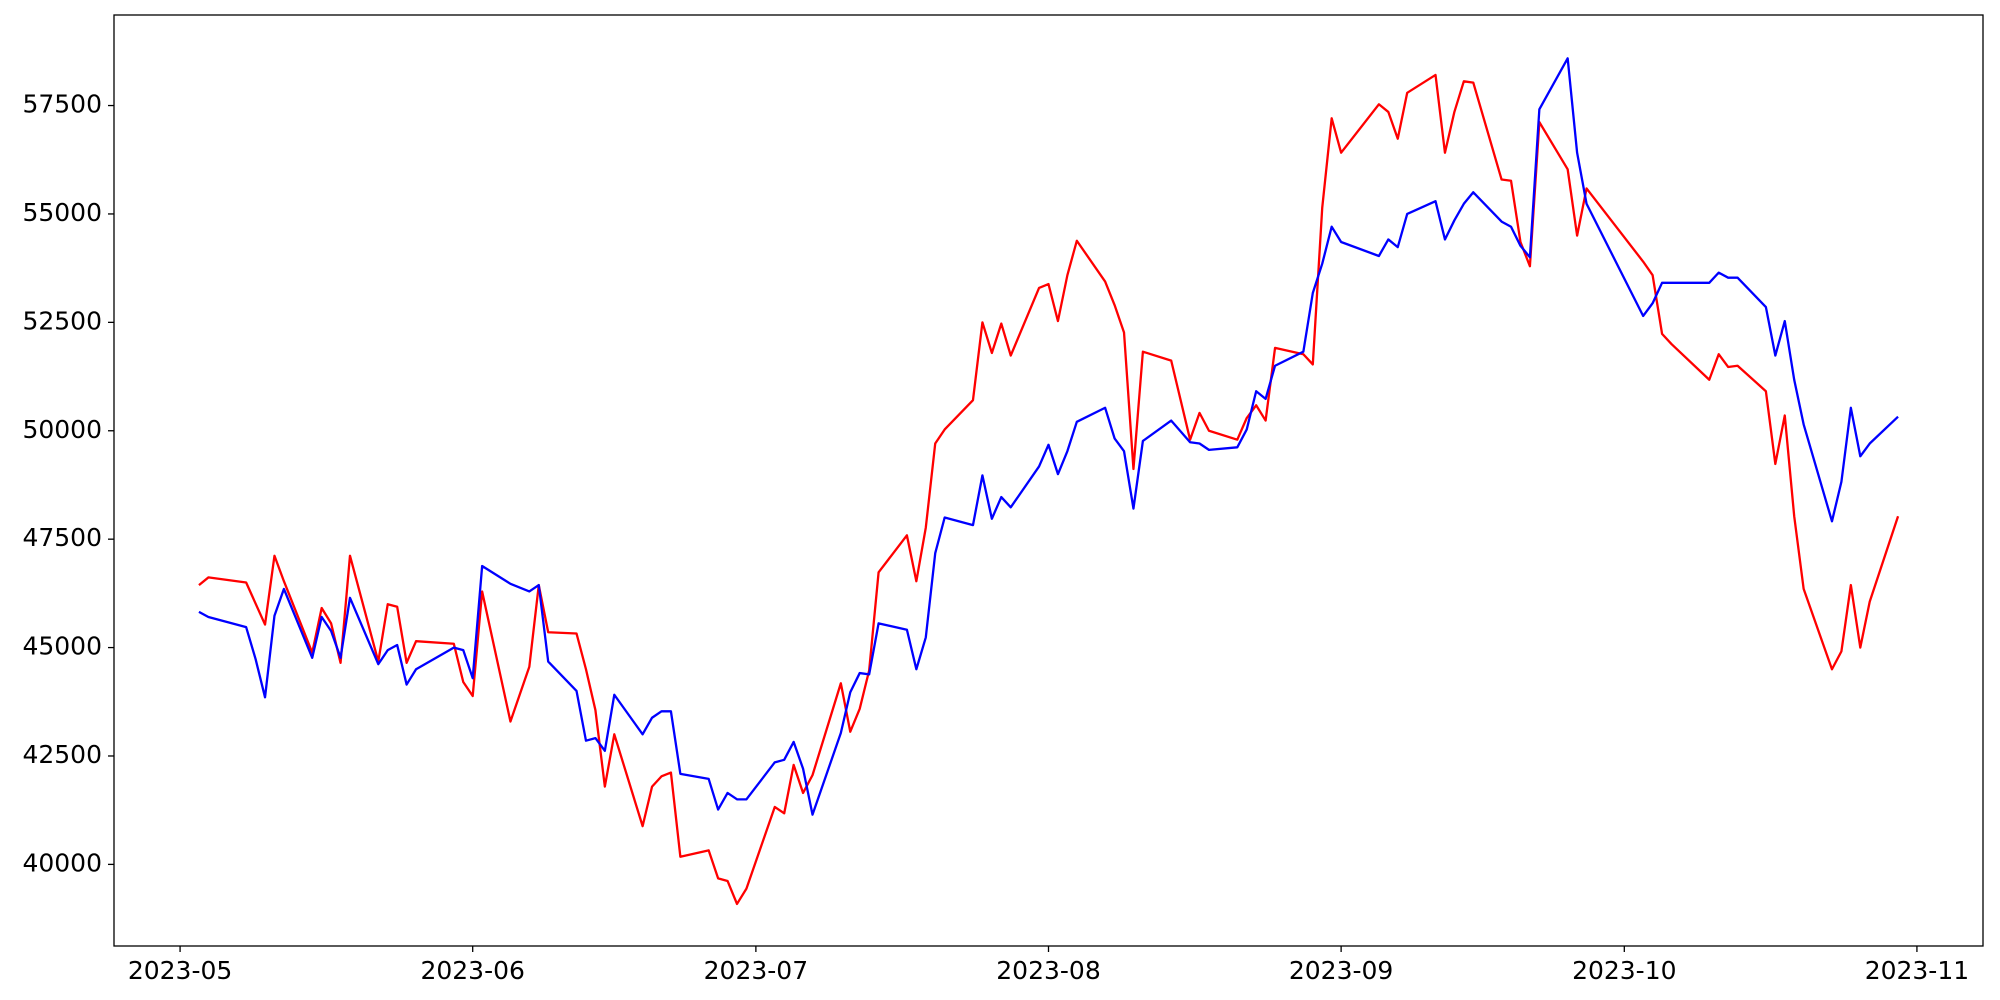 This screenshot has width=2000, height=1000. I want to click on y-tick-label: 42500, so click(62, 754).